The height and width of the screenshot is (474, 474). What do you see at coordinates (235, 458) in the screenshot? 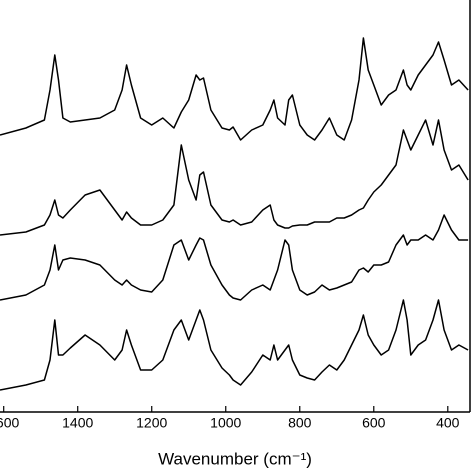
I see `x-axis-label: Wavenumber (cm⁻¹)` at bounding box center [235, 458].